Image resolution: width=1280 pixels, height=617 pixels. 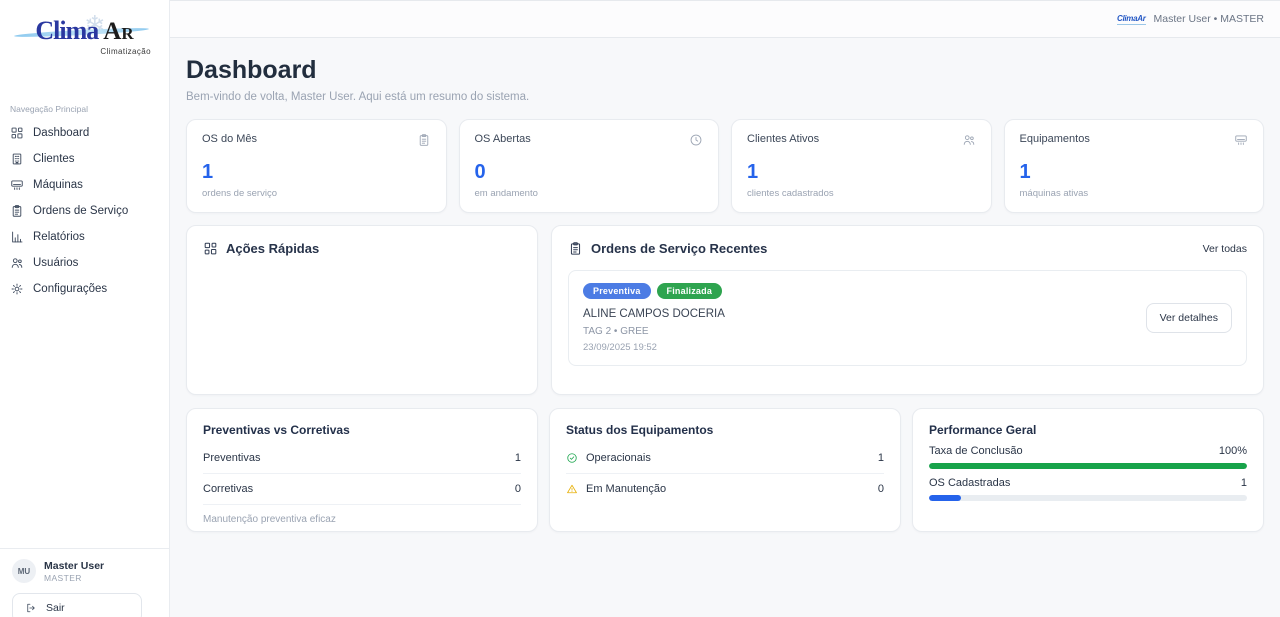 What do you see at coordinates (1088, 483) in the screenshot?
I see `performance-metric-os: OS Cadastradas 1` at bounding box center [1088, 483].